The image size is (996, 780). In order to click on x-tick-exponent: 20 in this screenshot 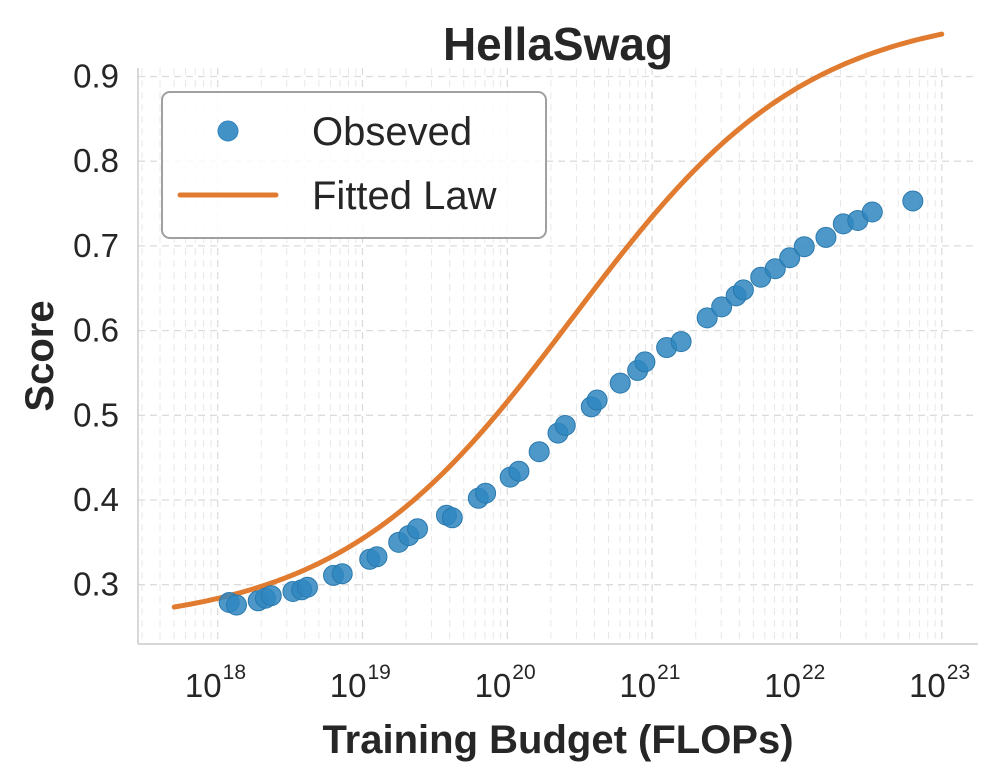, I will do `click(523, 672)`.